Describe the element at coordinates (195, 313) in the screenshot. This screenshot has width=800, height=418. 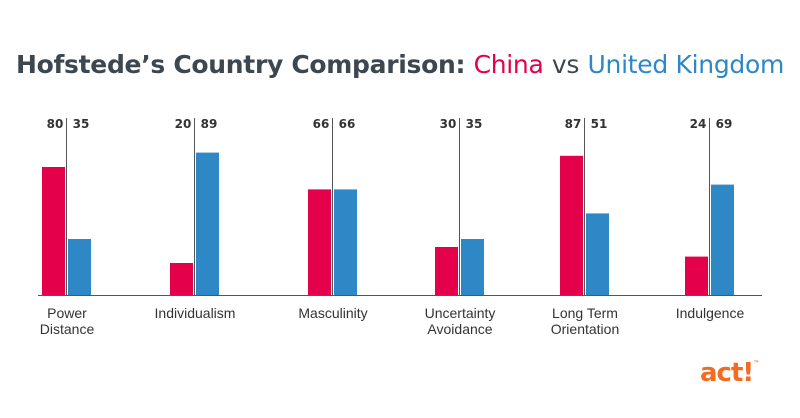
I see `category-label: Individualism` at that location.